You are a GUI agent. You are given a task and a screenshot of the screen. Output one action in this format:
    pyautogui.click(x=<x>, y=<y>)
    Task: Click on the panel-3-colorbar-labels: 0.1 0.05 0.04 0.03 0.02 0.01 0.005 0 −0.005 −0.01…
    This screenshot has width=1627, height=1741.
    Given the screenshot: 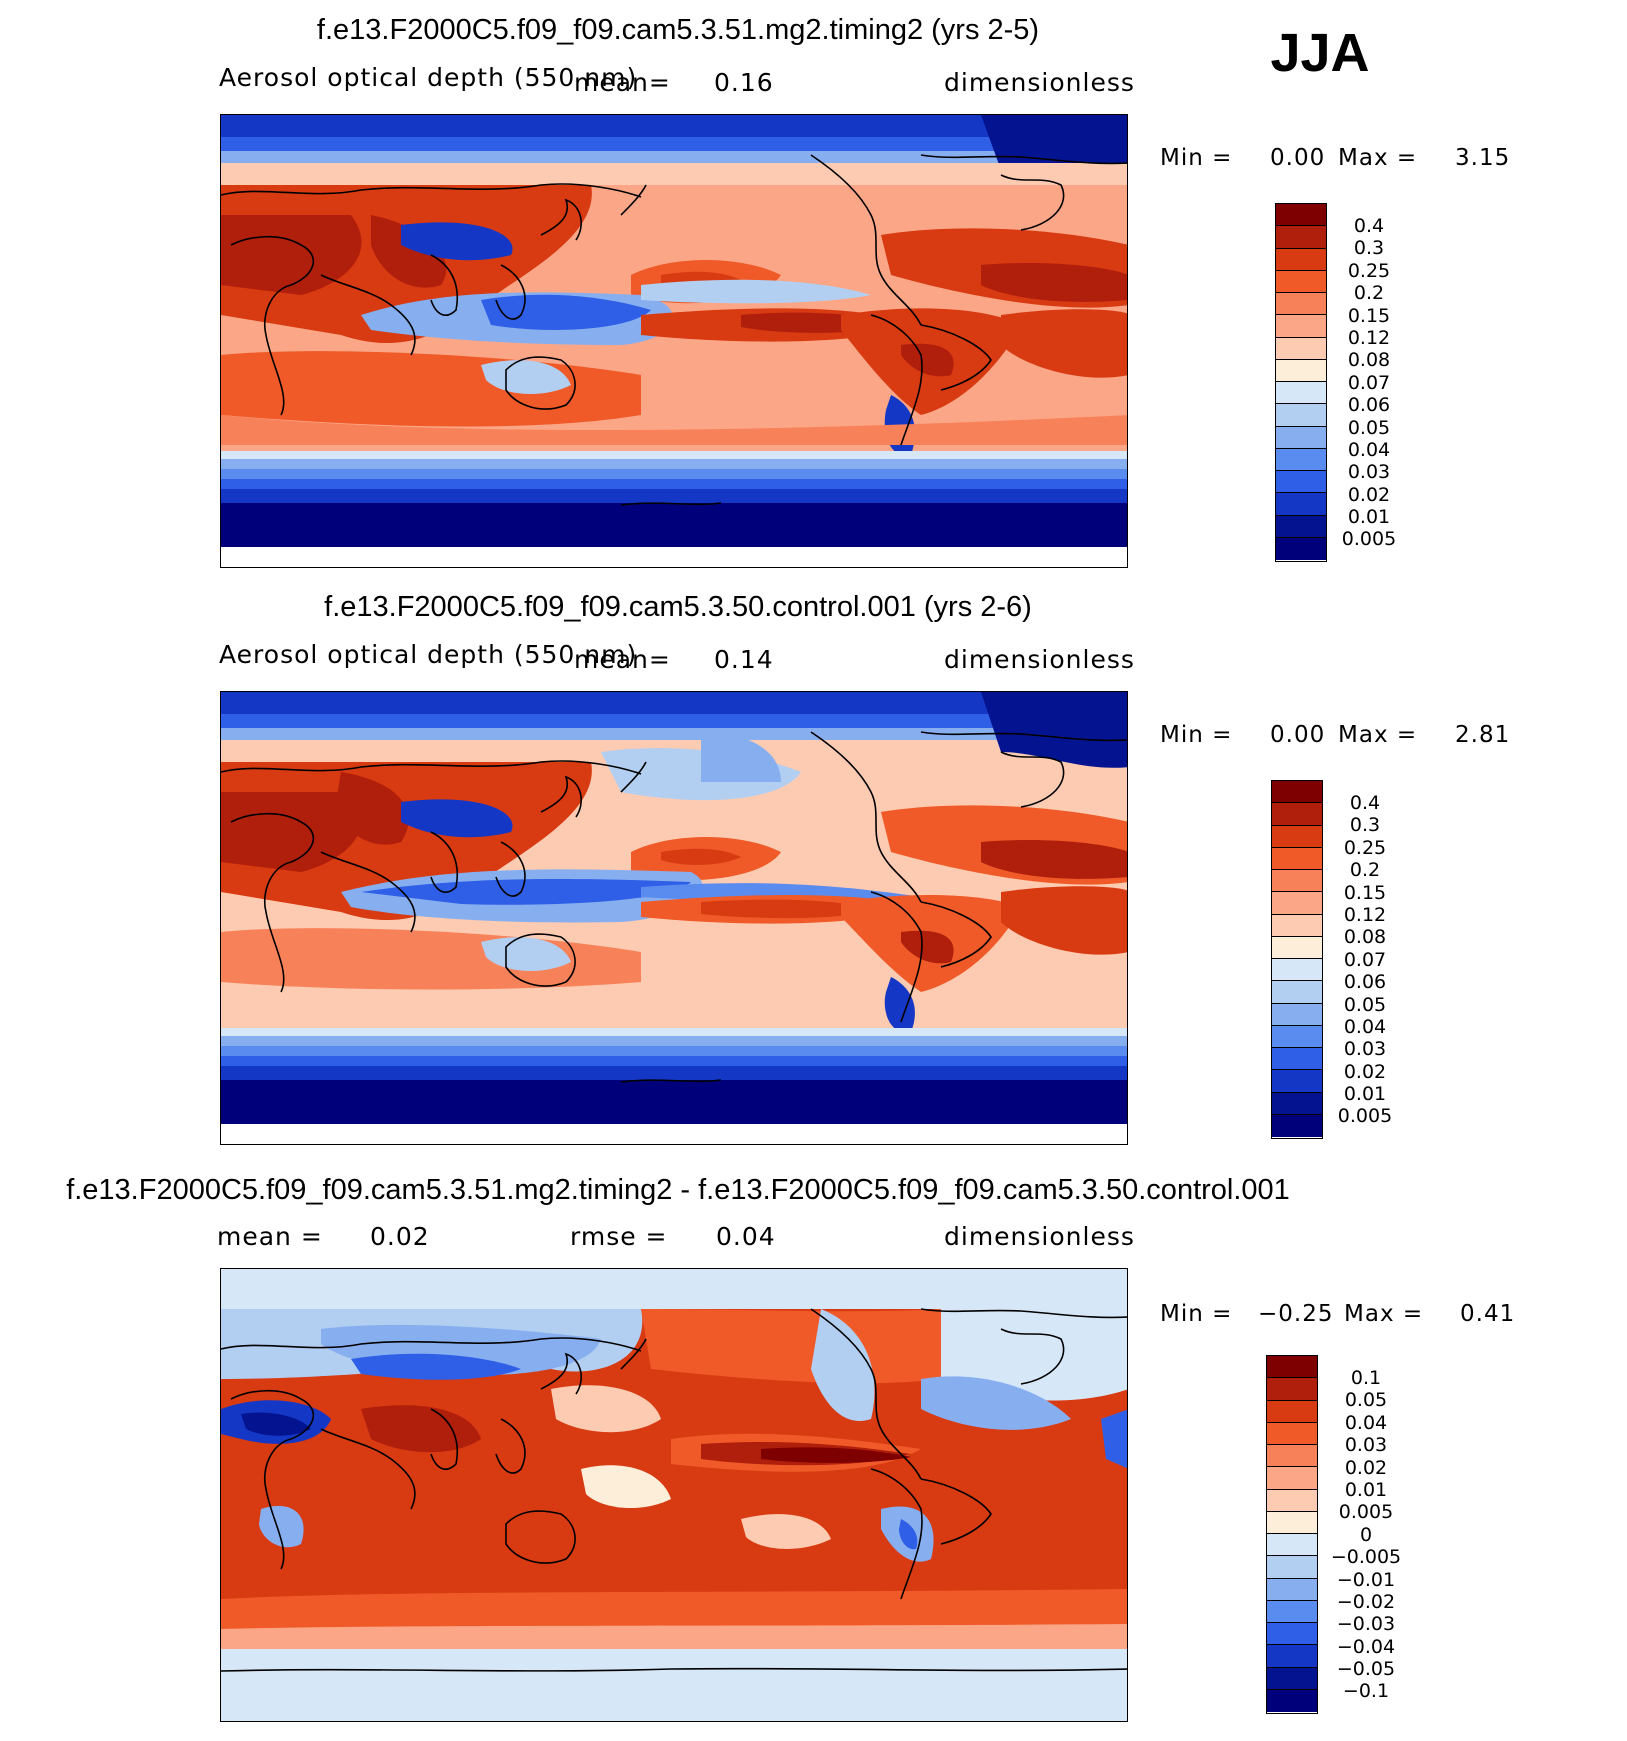 What is the action you would take?
    pyautogui.click(x=1366, y=1535)
    